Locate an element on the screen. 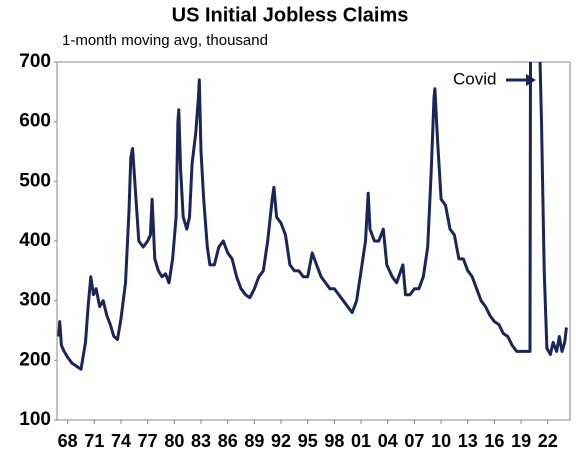 The height and width of the screenshot is (463, 576). y-tick-label: 600 is located at coordinates (35, 121).